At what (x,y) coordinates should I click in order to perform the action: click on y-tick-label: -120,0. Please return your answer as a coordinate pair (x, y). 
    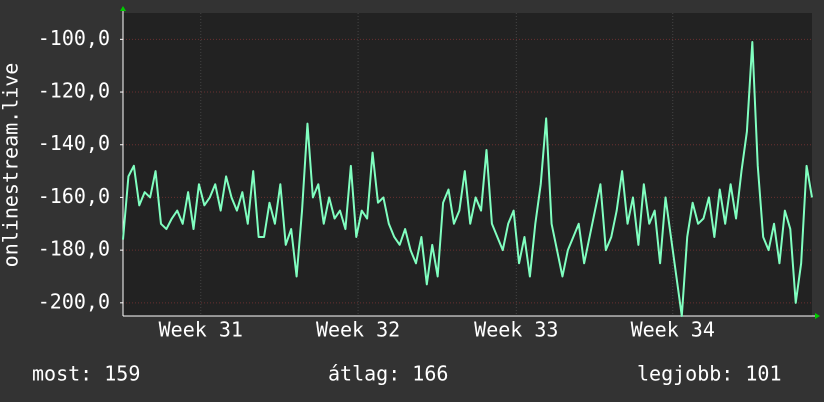
    Looking at the image, I should click on (74, 91).